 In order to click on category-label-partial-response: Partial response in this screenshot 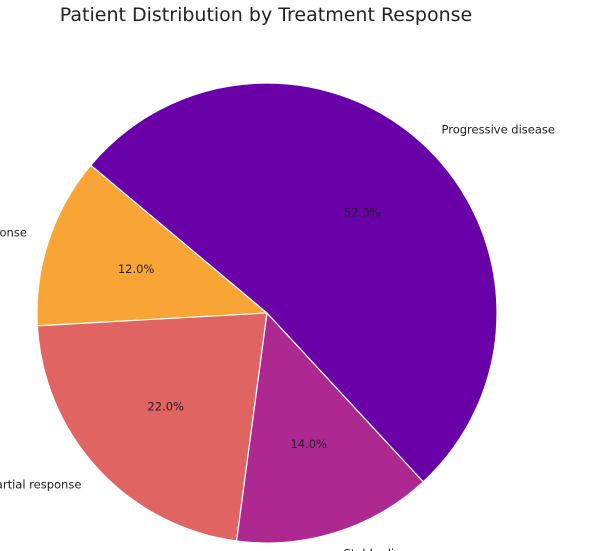, I will do `click(40, 484)`.